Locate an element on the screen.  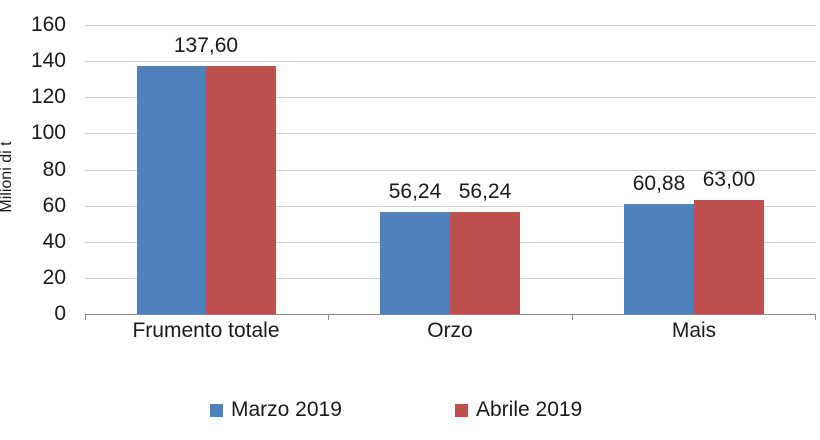
bar-abrile-orzo is located at coordinates (485, 263).